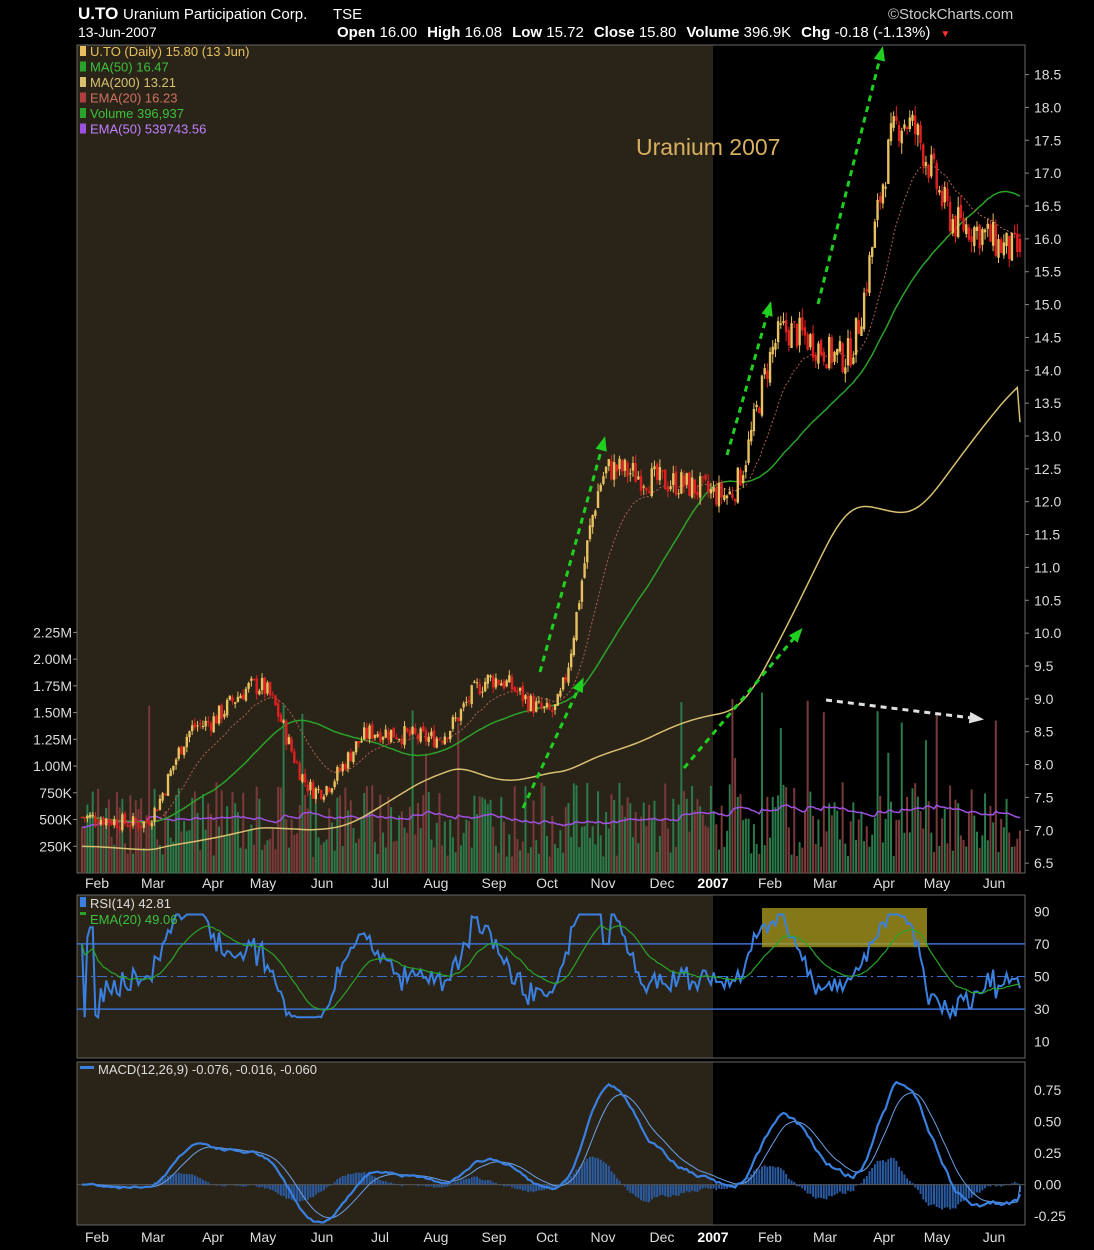 The image size is (1094, 1250). Describe the element at coordinates (767, 32) in the screenshot. I see `quote-value: 396.9K` at that location.